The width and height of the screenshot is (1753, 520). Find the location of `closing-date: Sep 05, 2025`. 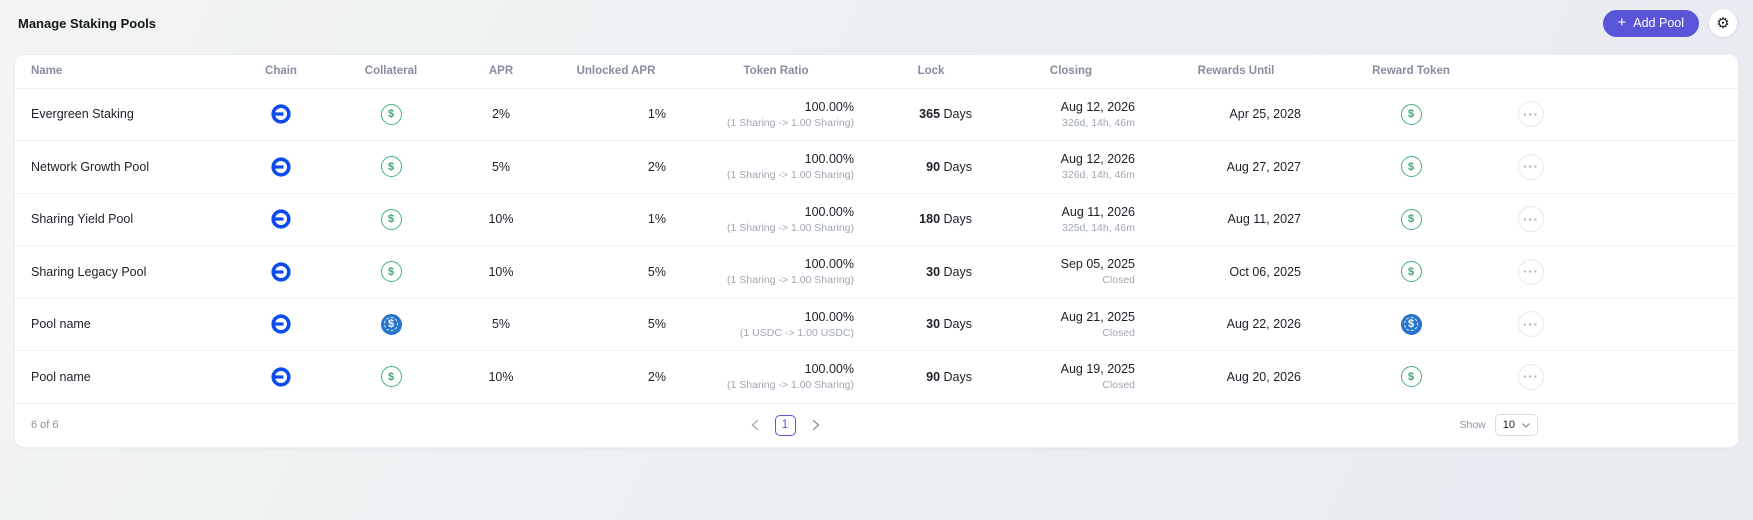

closing-date: Sep 05, 2025 is located at coordinates (1097, 264).